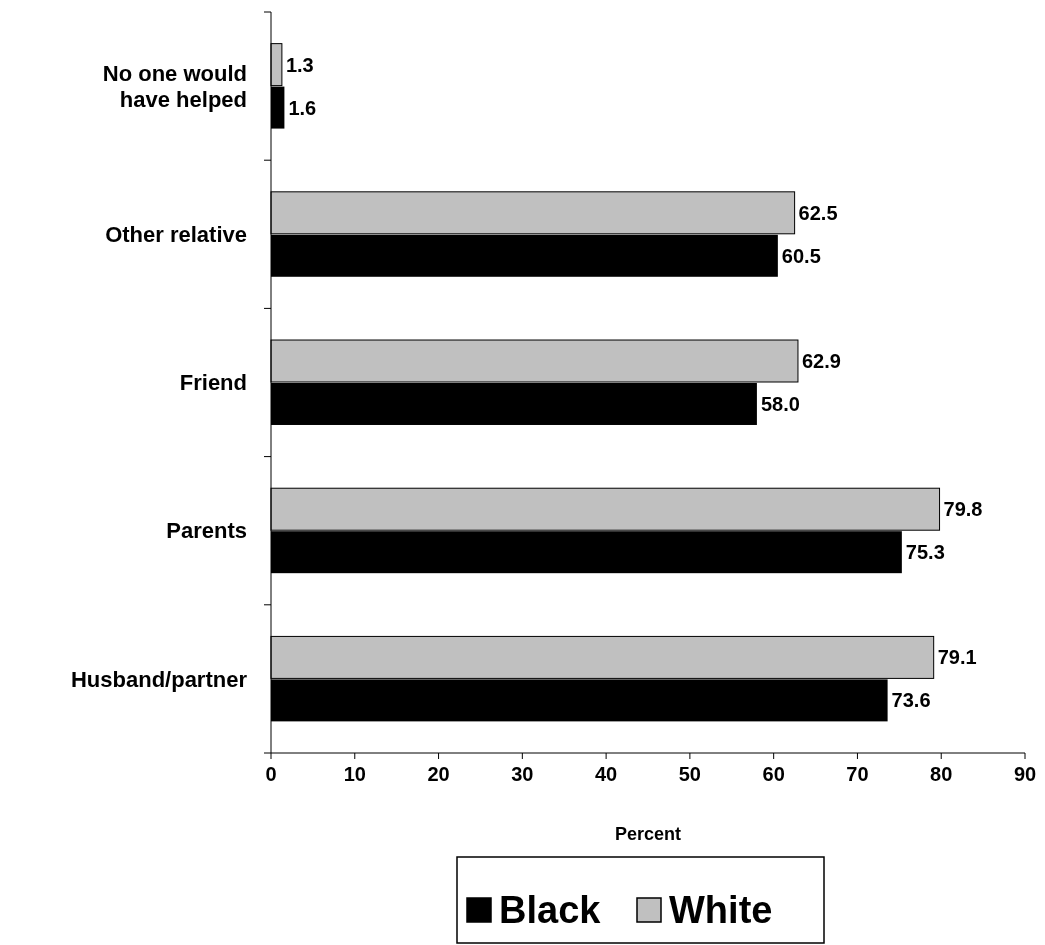  What do you see at coordinates (821, 361) in the screenshot?
I see `data-label: 62.9` at bounding box center [821, 361].